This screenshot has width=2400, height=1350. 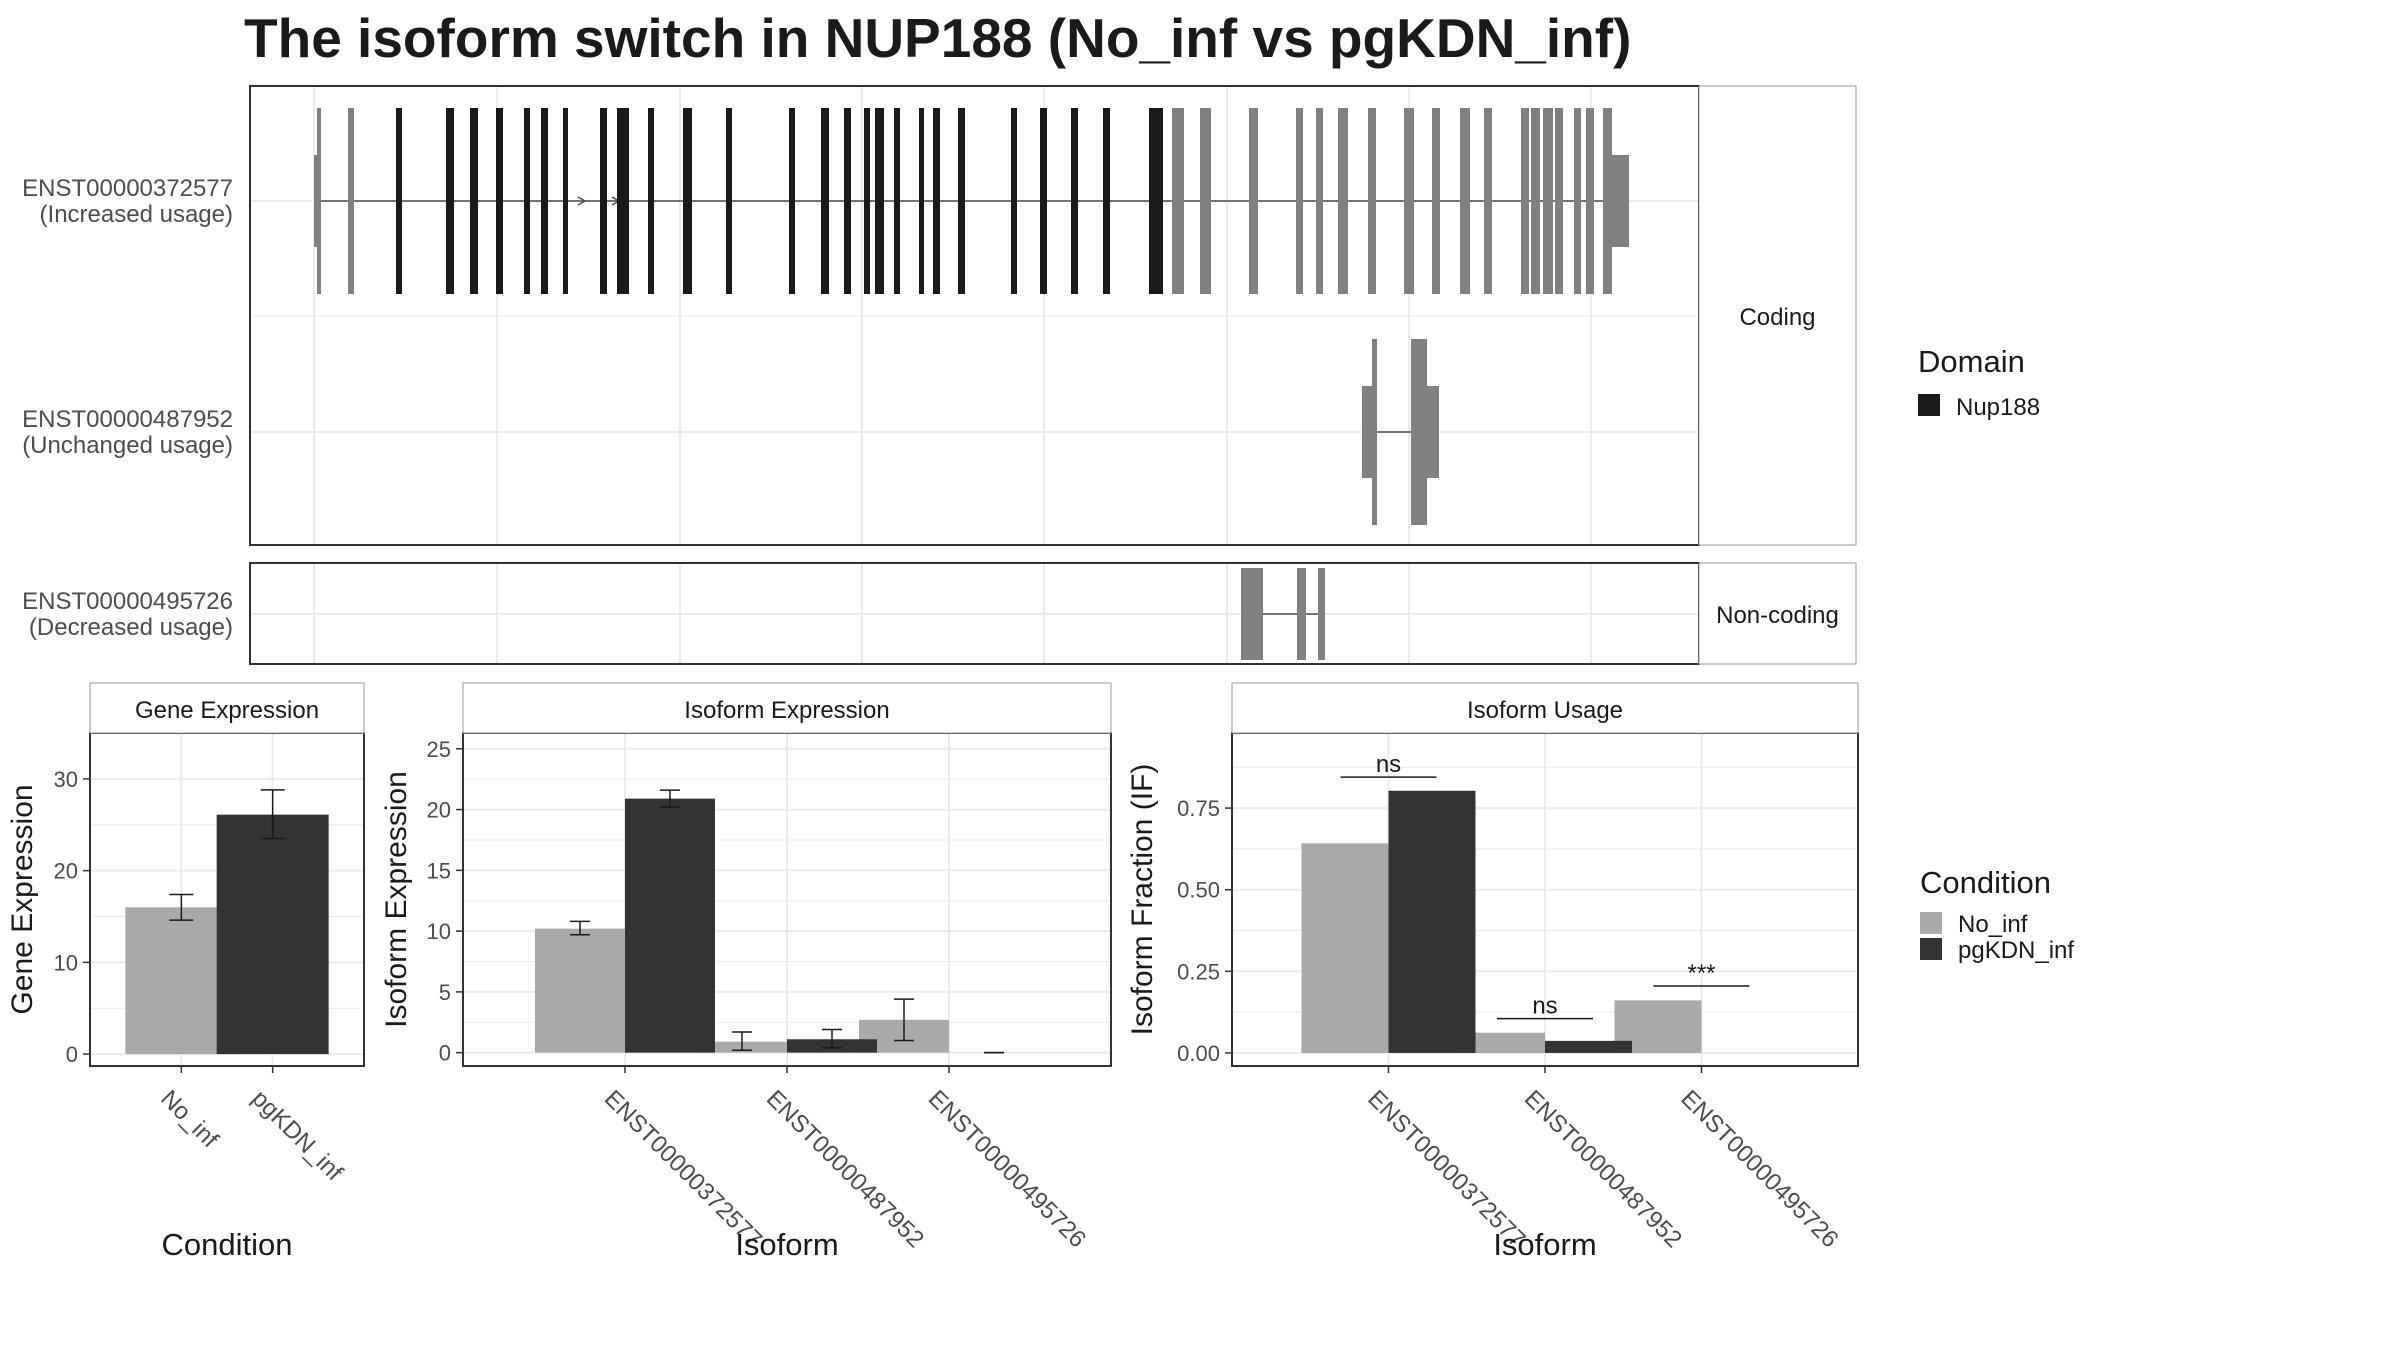 I want to click on panel-title: Gene Expression, so click(x=227, y=710).